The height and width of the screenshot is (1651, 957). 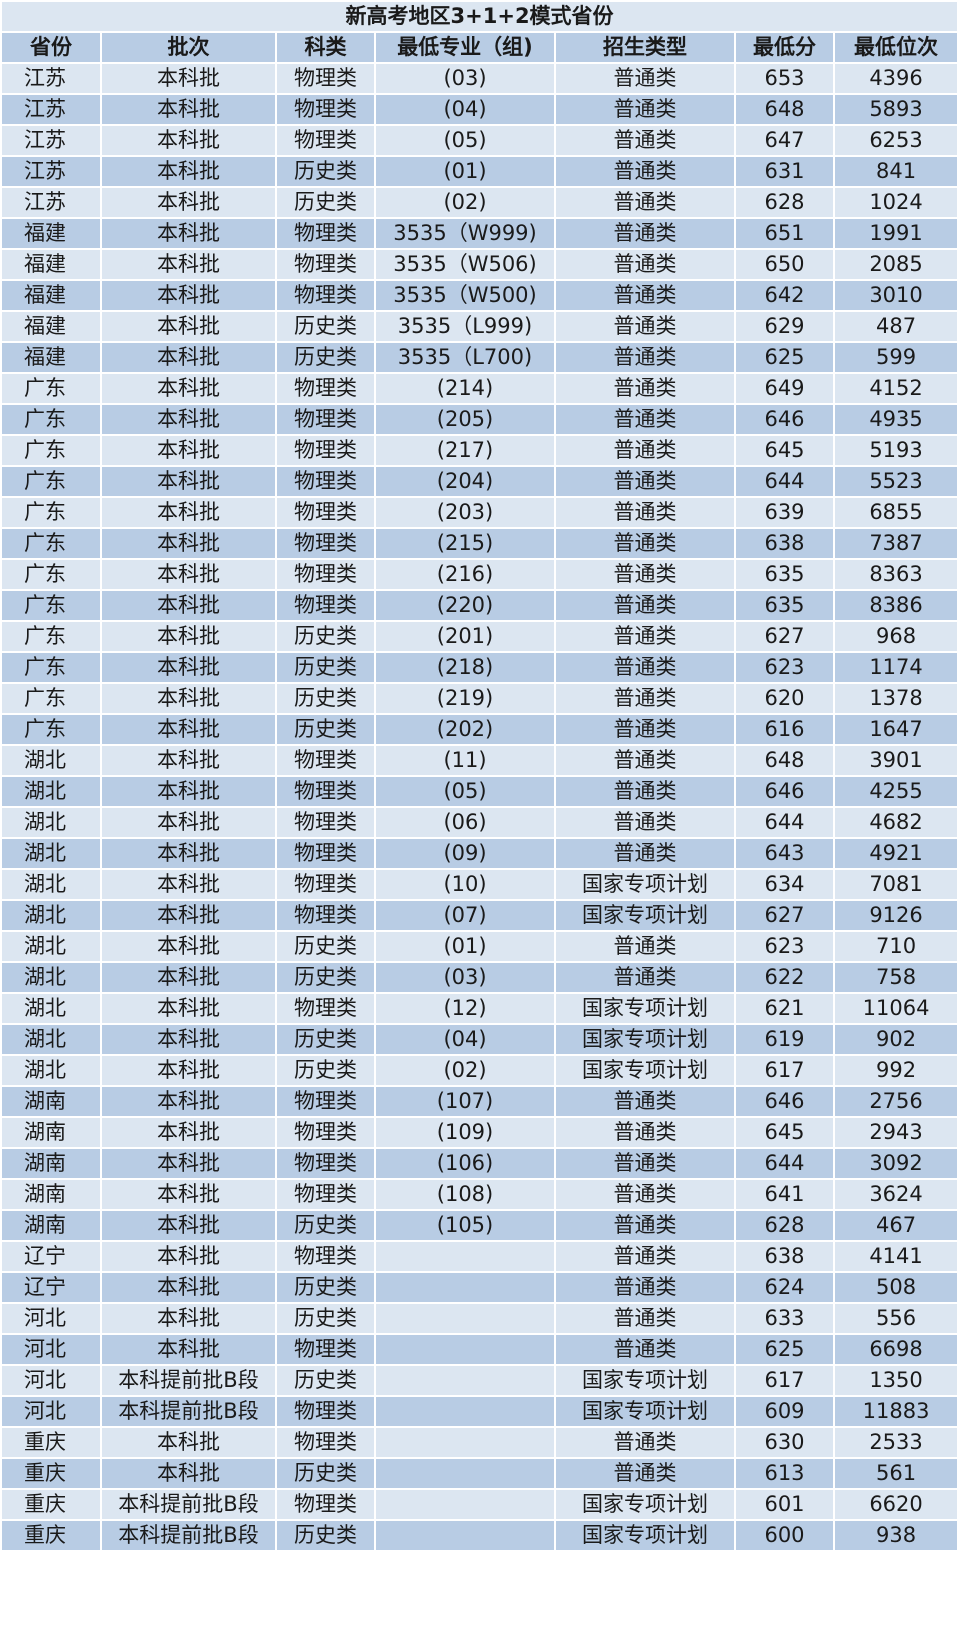 I want to click on cell-min-score: 647, so click(x=784, y=140).